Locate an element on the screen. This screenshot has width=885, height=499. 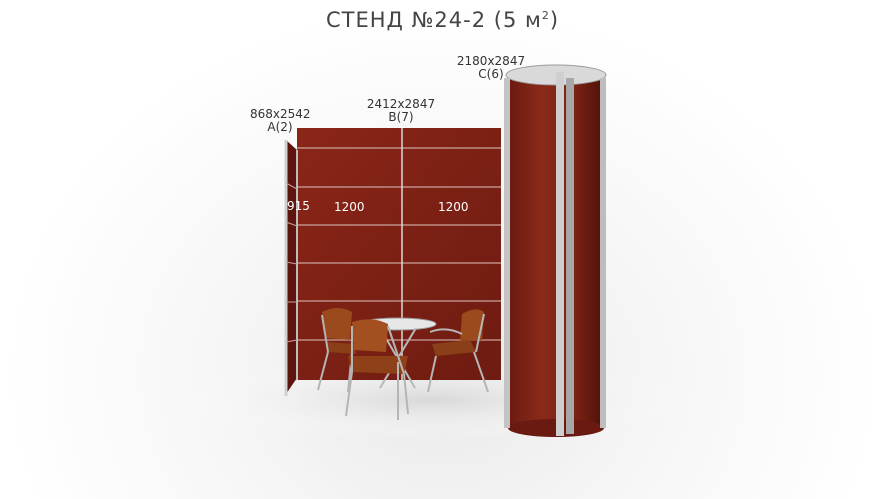
dimension-back-left: 1200 is located at coordinates (349, 207).